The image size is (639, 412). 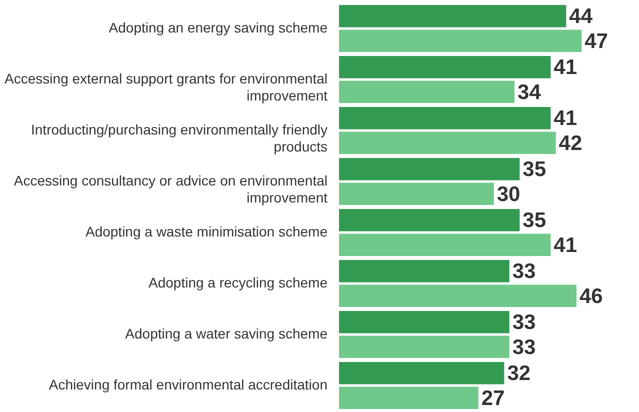 I want to click on data-label: 27, so click(x=493, y=398).